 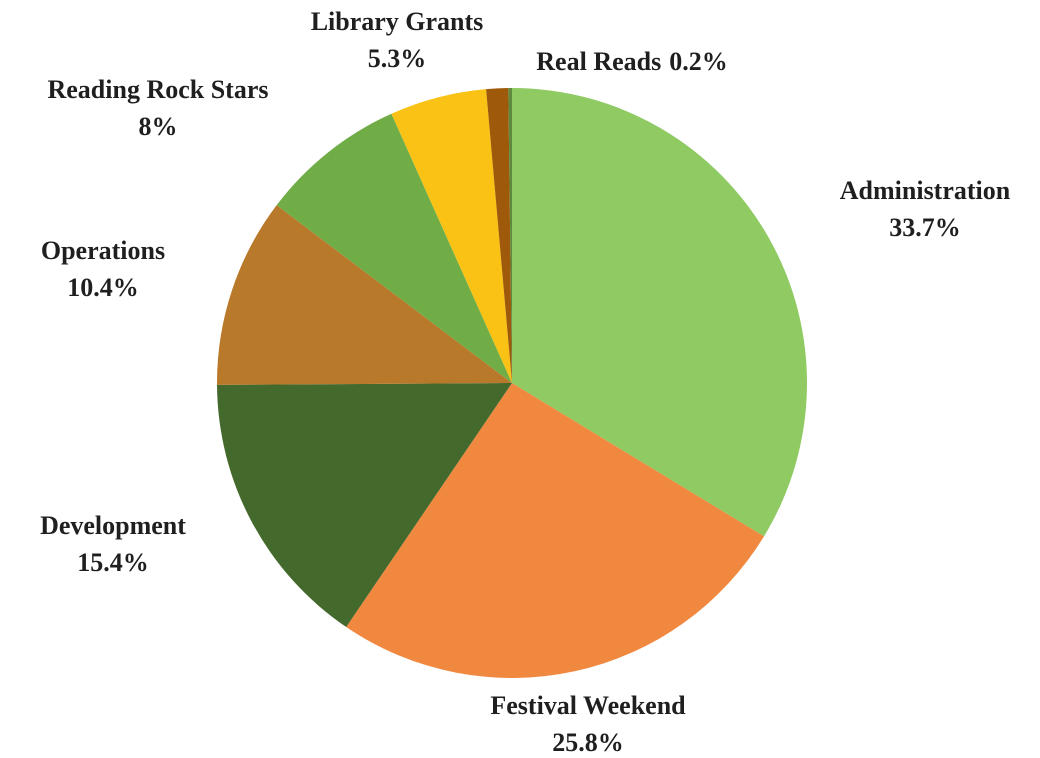 I want to click on slice-value: 15.4%, so click(x=113, y=562).